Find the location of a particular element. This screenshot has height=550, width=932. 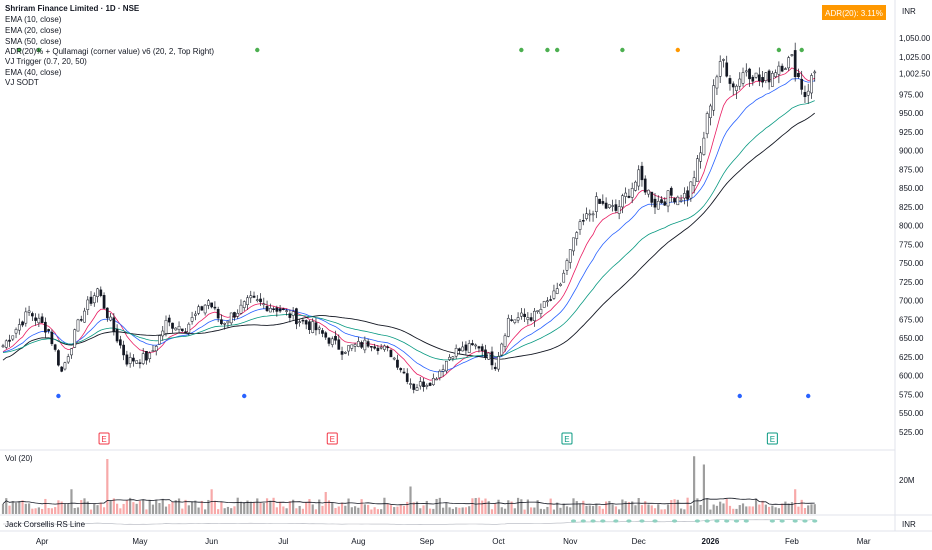

rs-label: Jack Corsellis RS Line is located at coordinates (45, 524).